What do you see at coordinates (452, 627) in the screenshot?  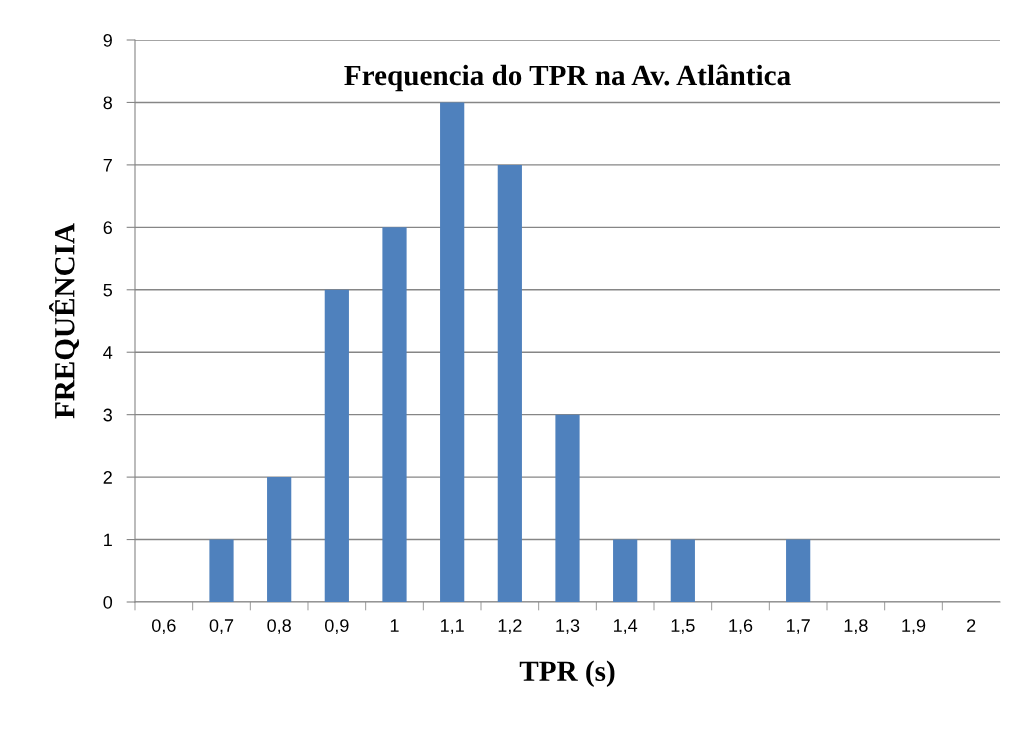 I see `x-tick-label: 1,1` at bounding box center [452, 627].